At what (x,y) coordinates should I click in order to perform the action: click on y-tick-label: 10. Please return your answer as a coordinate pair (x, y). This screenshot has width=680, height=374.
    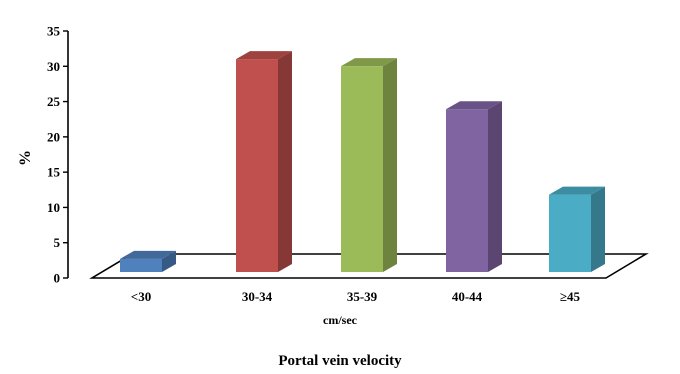
    Looking at the image, I should click on (53, 207).